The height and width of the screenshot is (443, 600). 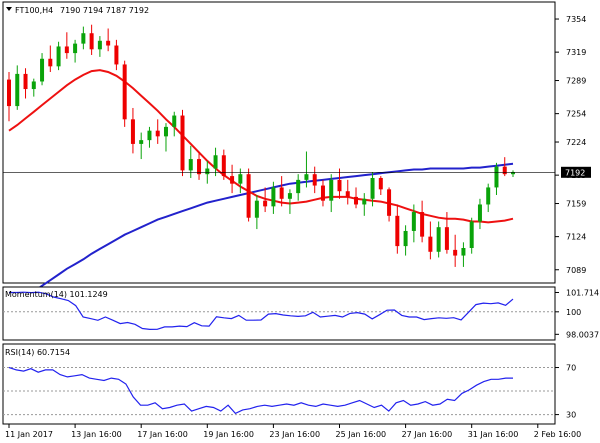 What do you see at coordinates (493, 434) in the screenshot?
I see `time-tick-label: 31 Jan 16:00` at bounding box center [493, 434].